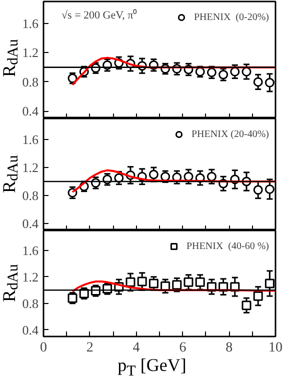  I want to click on x-axis-title: p$_{T}$ [GeV], so click(152, 366).